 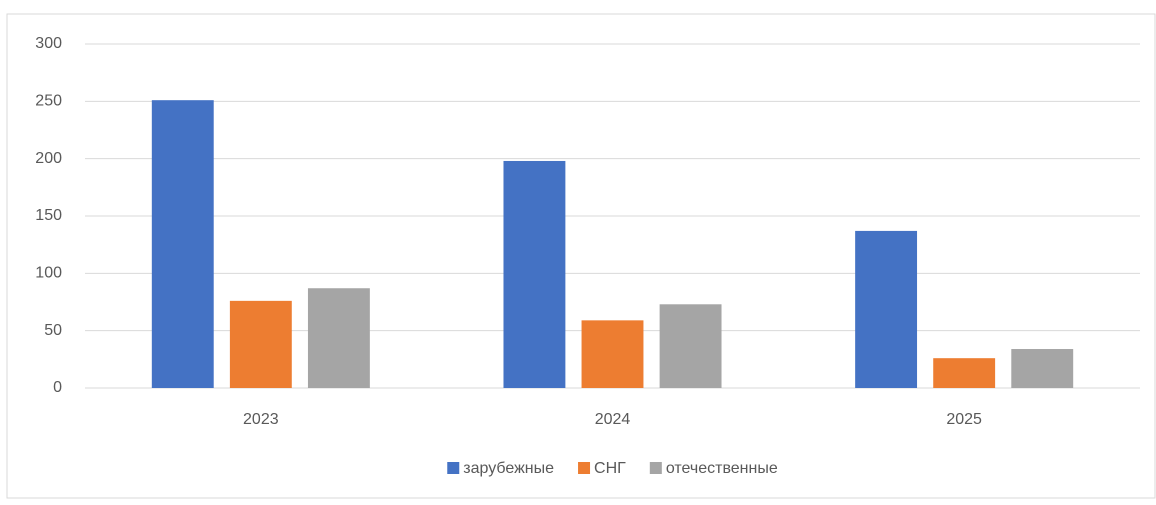 I want to click on y-tick-label: 150, so click(x=48, y=215).